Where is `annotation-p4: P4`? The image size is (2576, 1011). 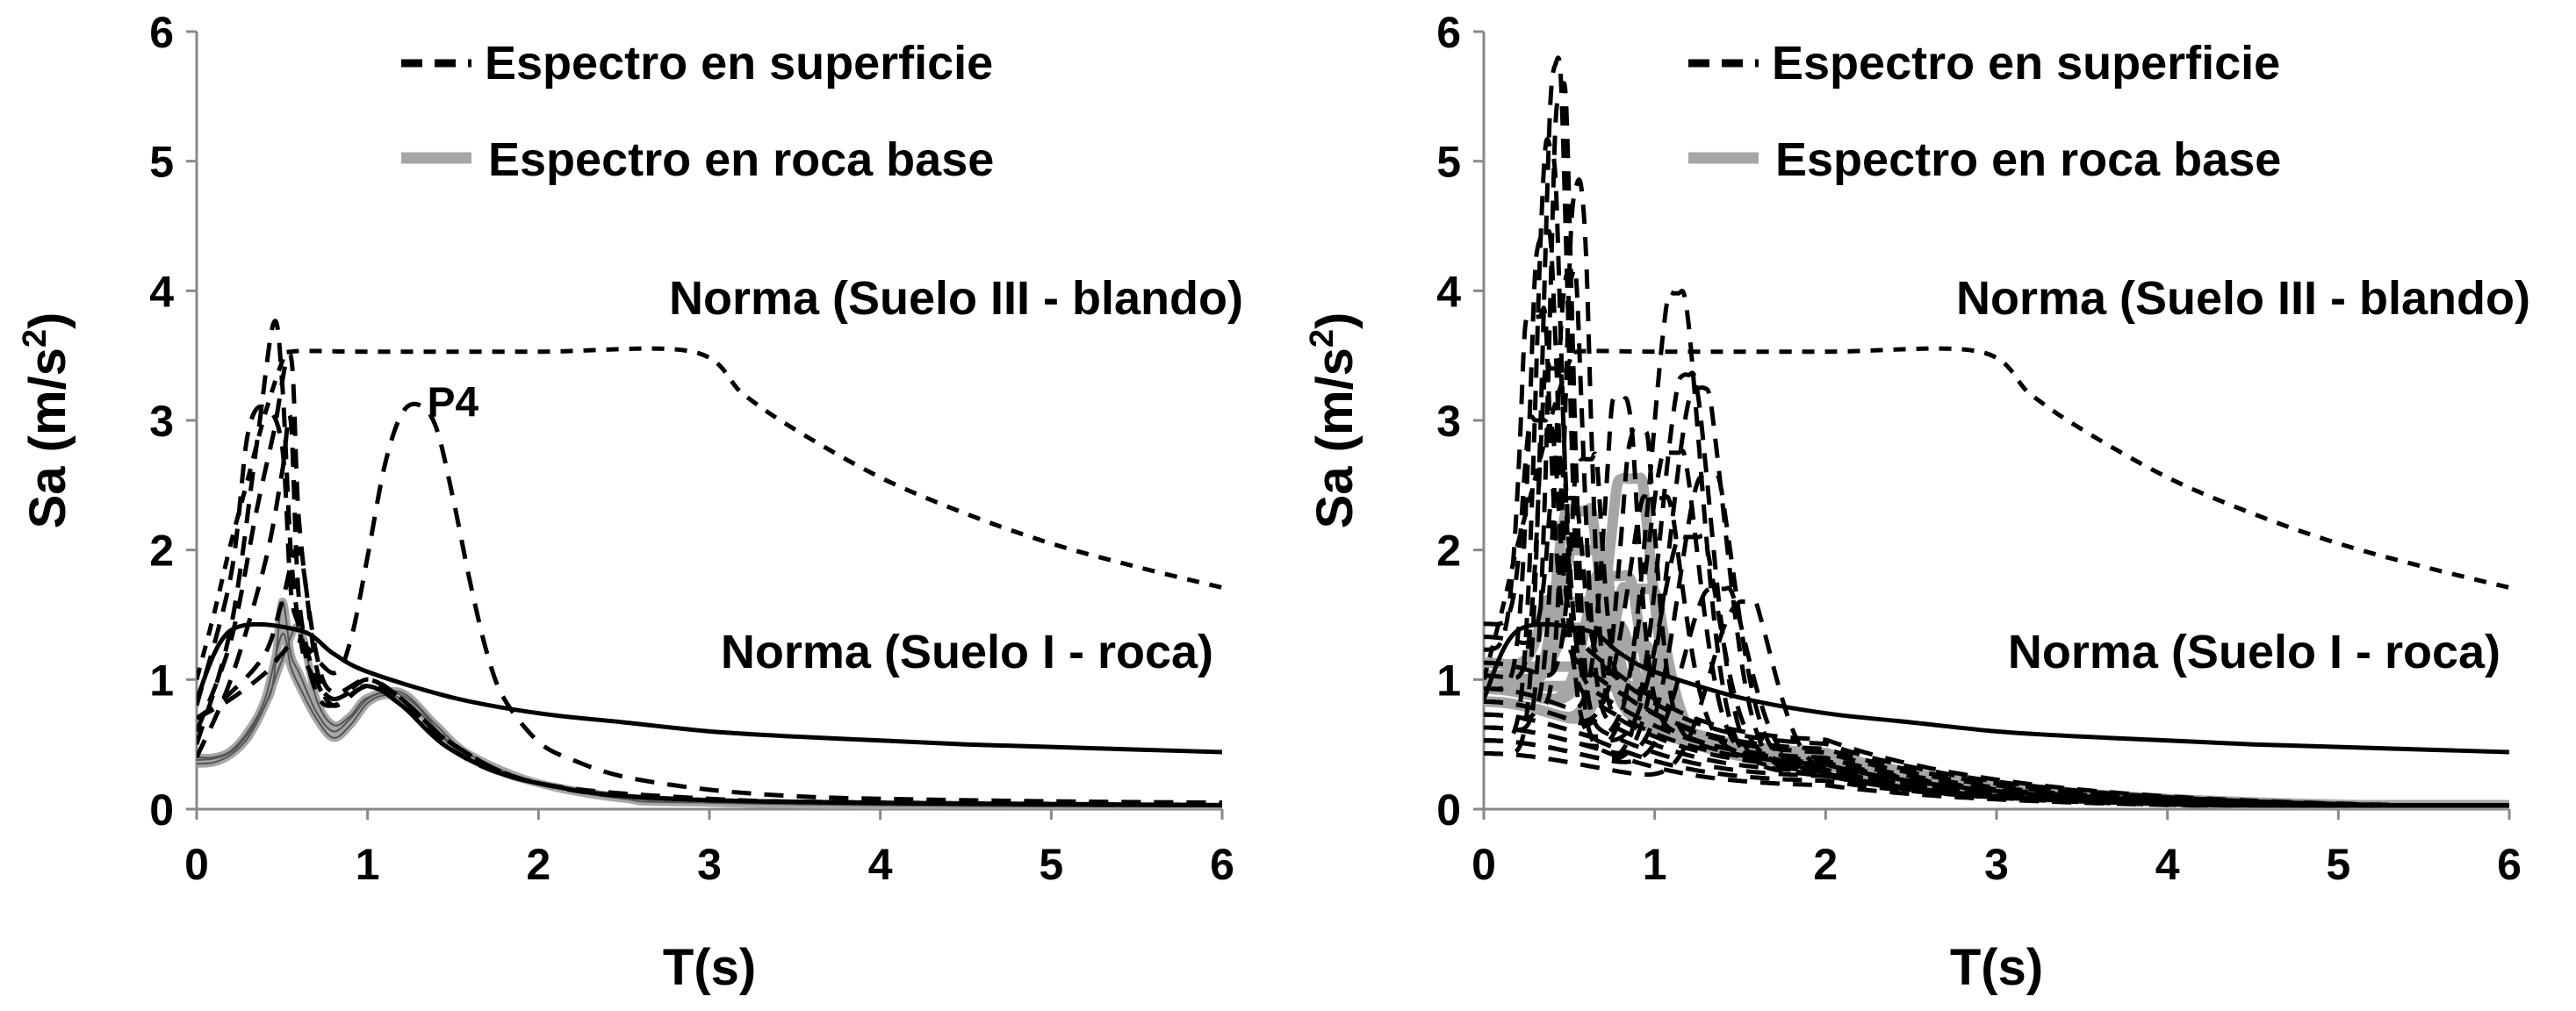
annotation-p4: P4 is located at coordinates (453, 402).